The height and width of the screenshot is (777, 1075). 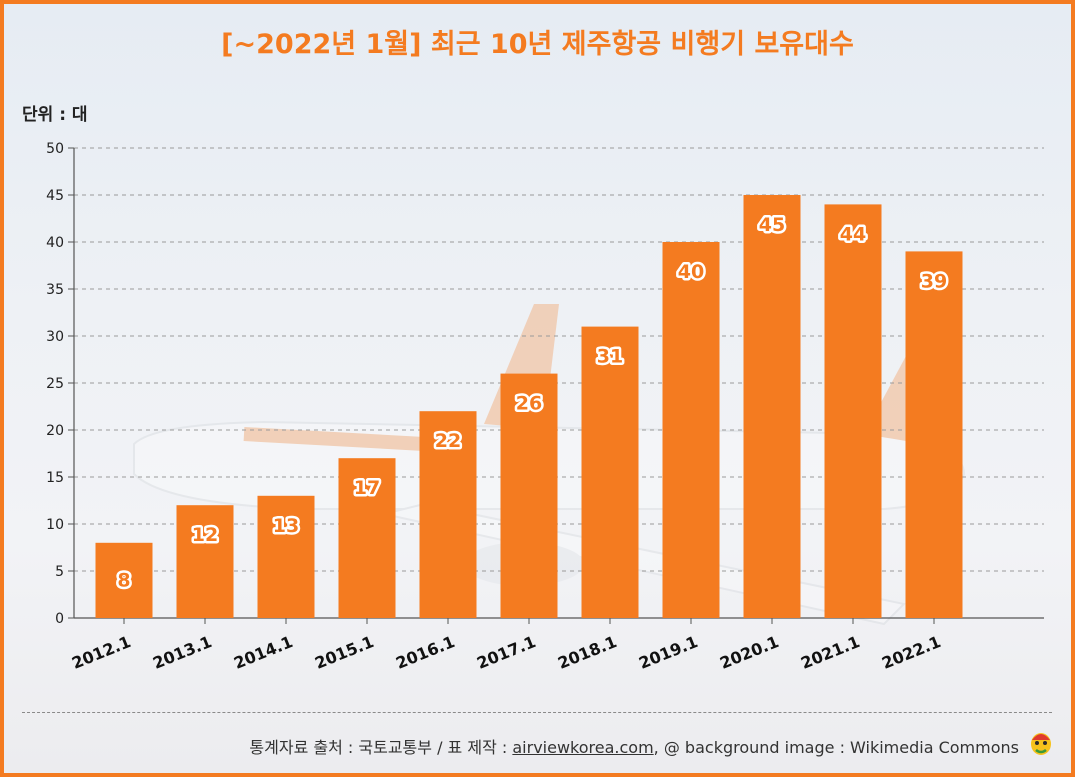 I want to click on x-tick-label: 2019.1, so click(x=668, y=652).